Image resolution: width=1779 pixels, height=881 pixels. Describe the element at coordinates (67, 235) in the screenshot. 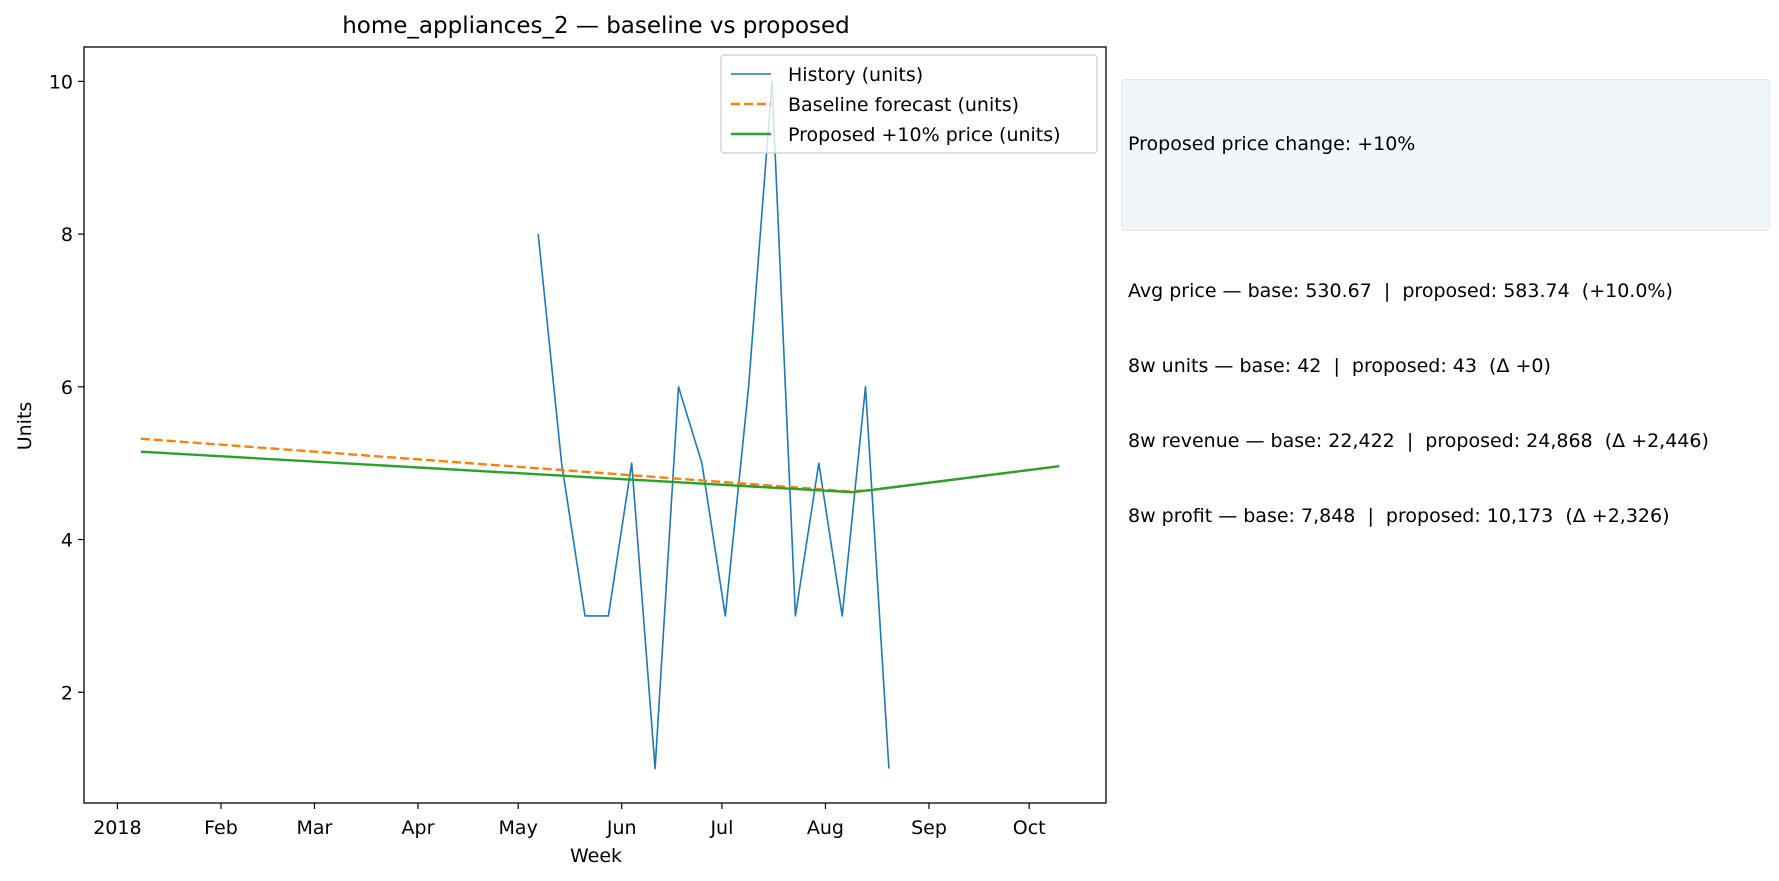

I see `y-tick-label: 8` at that location.